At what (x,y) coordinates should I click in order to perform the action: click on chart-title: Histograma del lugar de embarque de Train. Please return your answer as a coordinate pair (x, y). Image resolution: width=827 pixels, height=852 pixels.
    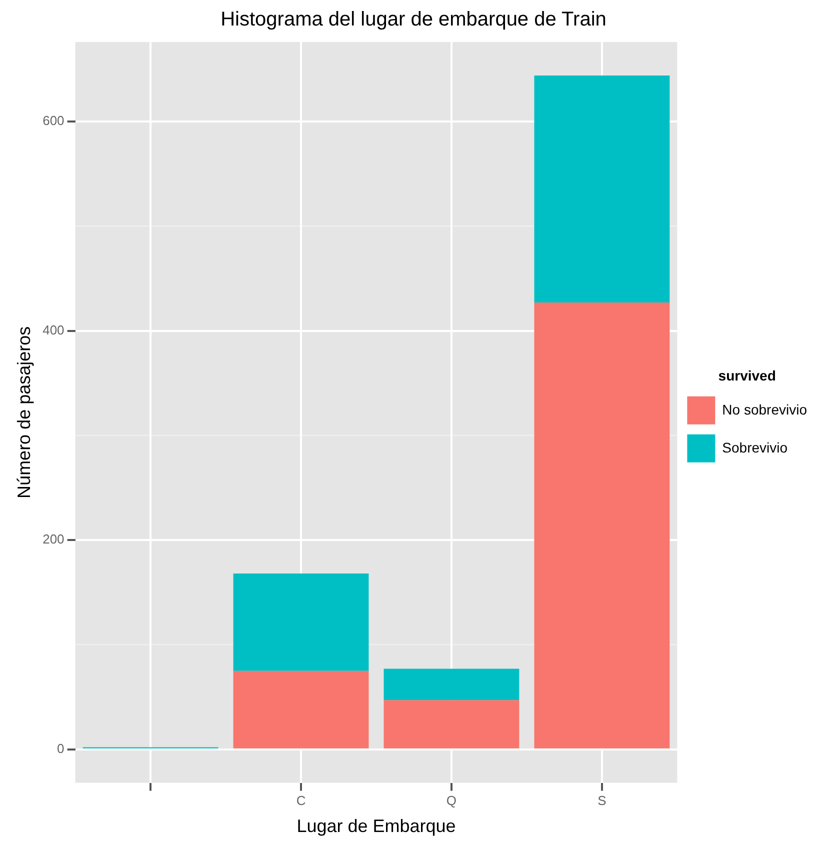
    Looking at the image, I should click on (413, 19).